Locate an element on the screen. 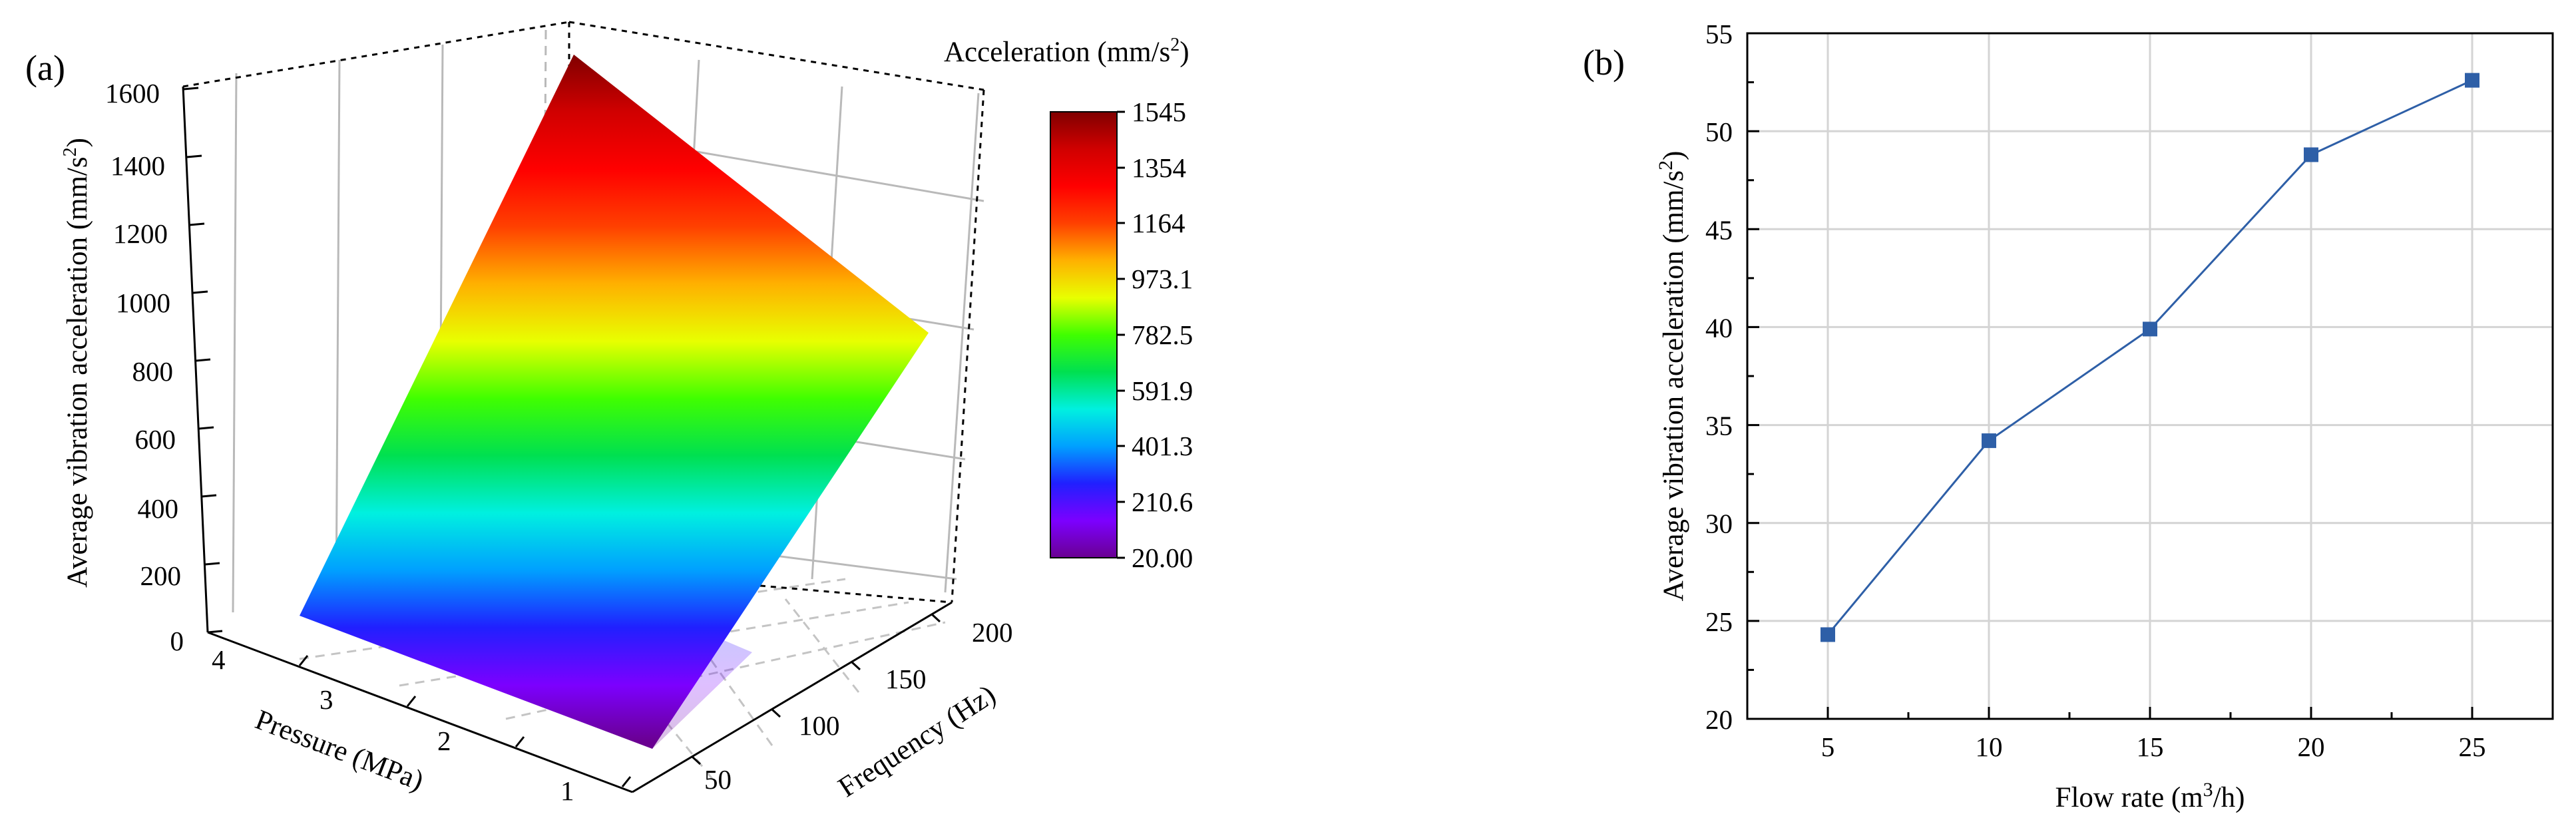  pressure-axis-line is located at coordinates (420, 712).